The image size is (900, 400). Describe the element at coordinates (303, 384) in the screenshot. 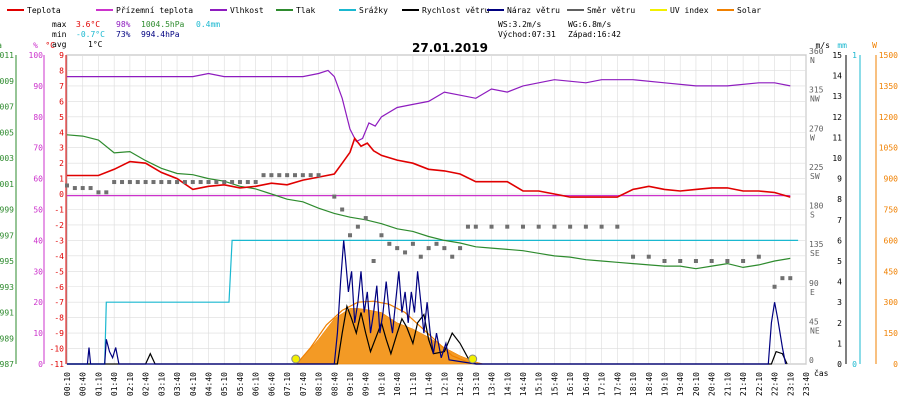

I see `x-tick-label: 07:40` at that location.